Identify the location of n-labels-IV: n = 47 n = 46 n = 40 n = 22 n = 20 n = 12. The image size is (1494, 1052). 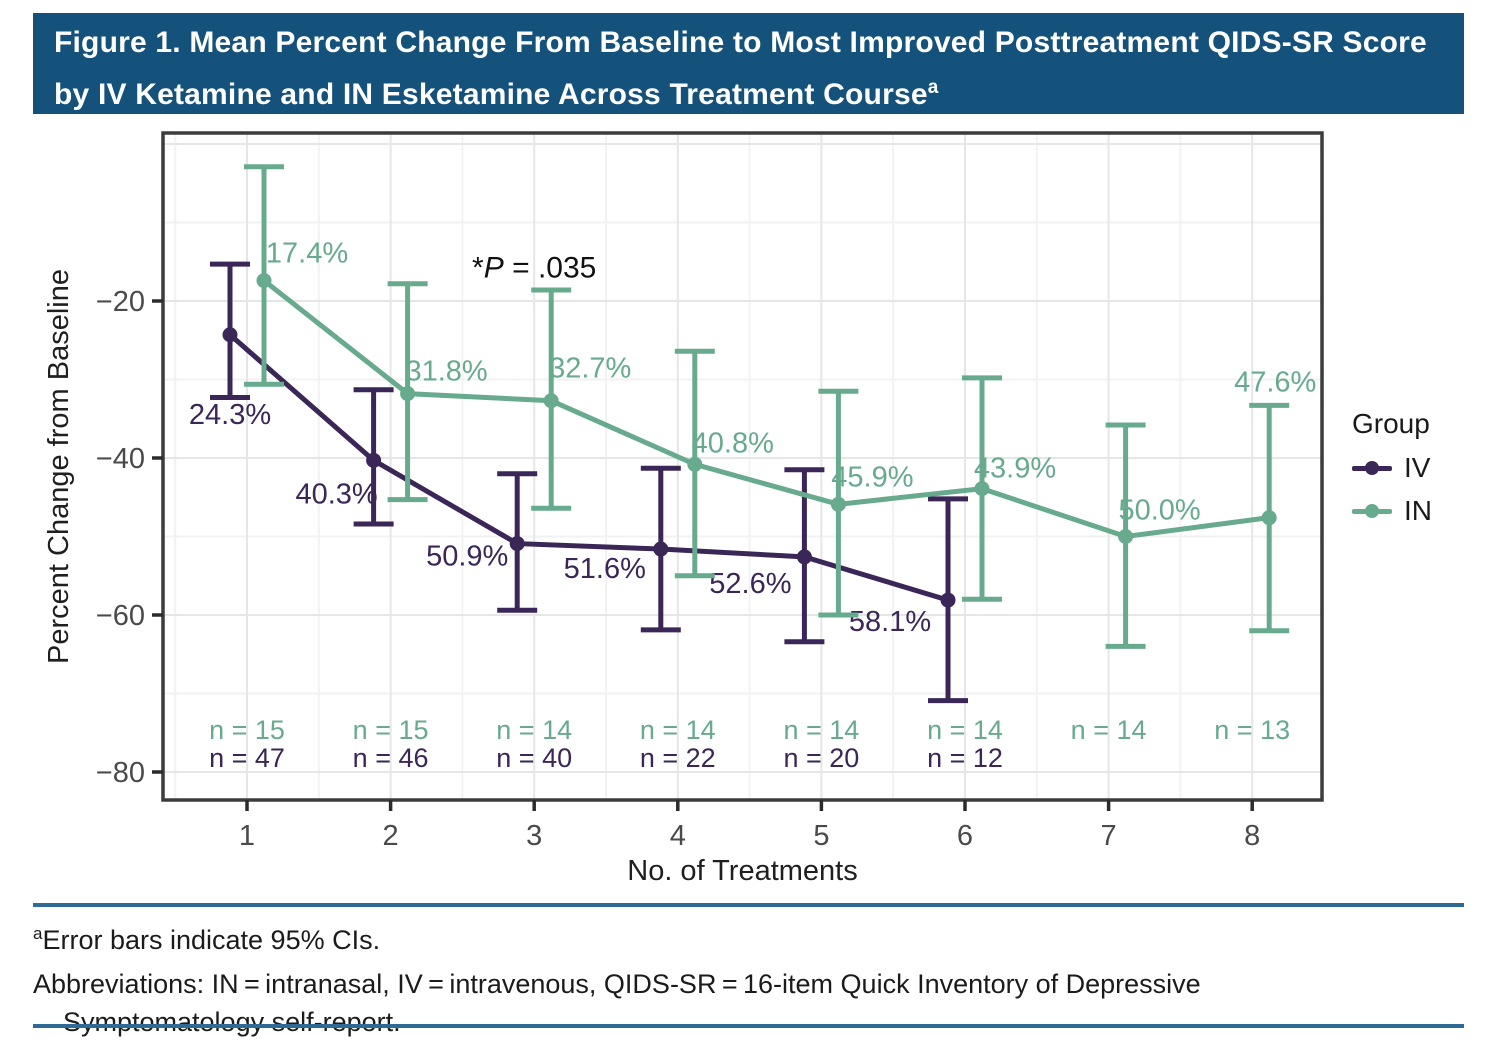
(606, 758).